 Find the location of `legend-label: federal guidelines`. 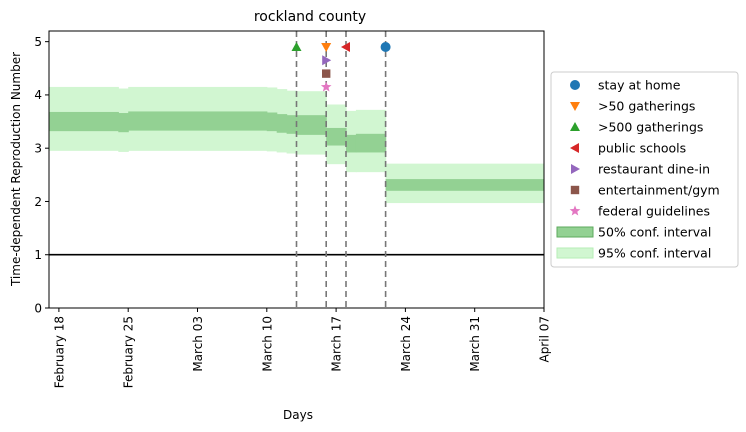

legend-label: federal guidelines is located at coordinates (654, 211).